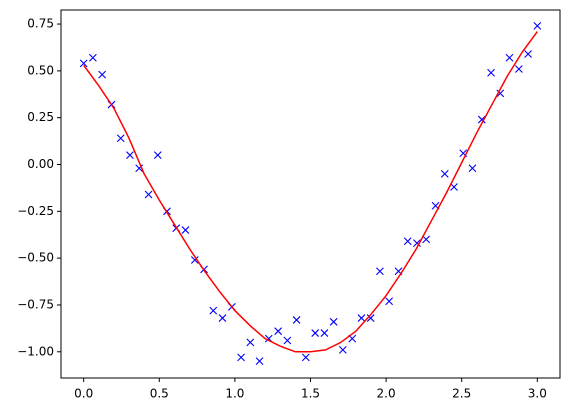 The height and width of the screenshot is (413, 568). I want to click on x-tick-label: 1.5, so click(310, 394).